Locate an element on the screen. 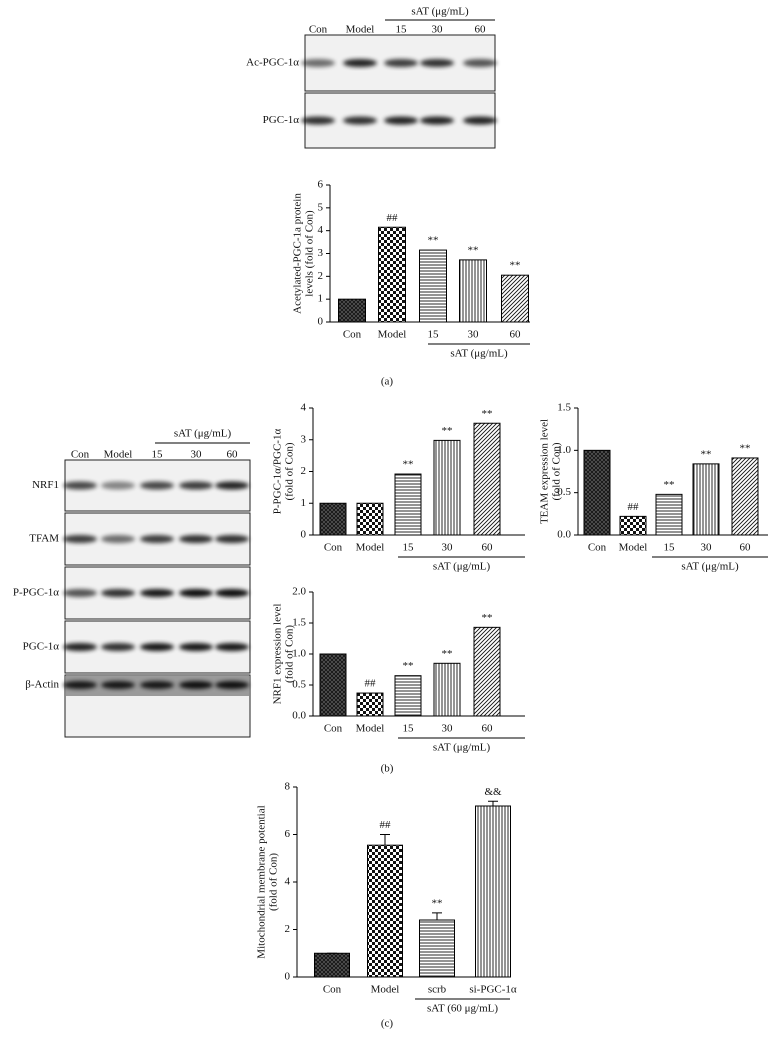 This screenshot has width=774, height=1037. panel-label: (a) is located at coordinates (387, 382).